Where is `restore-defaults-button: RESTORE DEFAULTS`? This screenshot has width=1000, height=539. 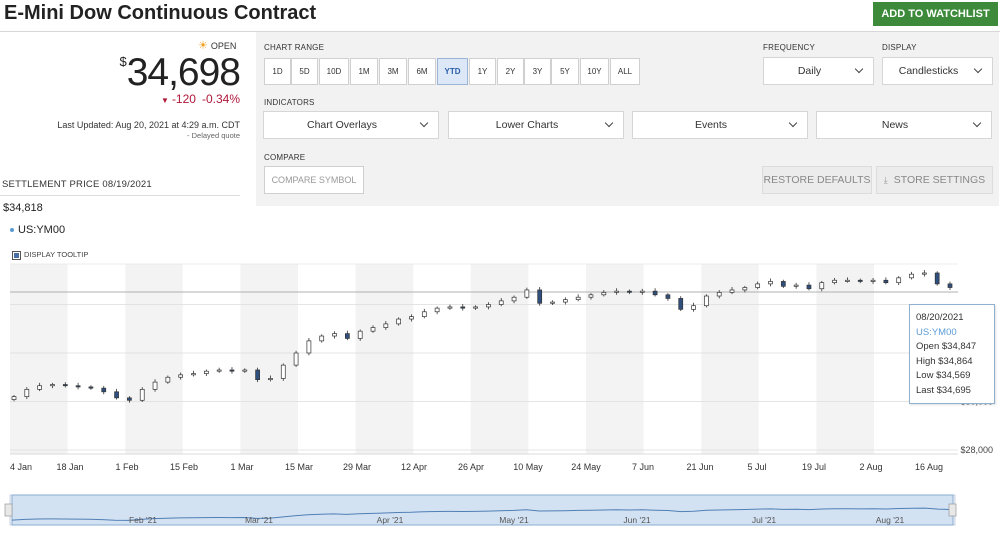 restore-defaults-button: RESTORE DEFAULTS is located at coordinates (817, 180).